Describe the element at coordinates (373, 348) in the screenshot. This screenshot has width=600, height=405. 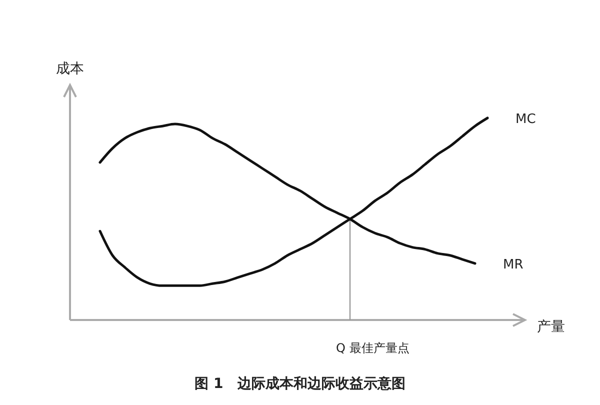
I see `text: Q 最佳产量点` at that location.